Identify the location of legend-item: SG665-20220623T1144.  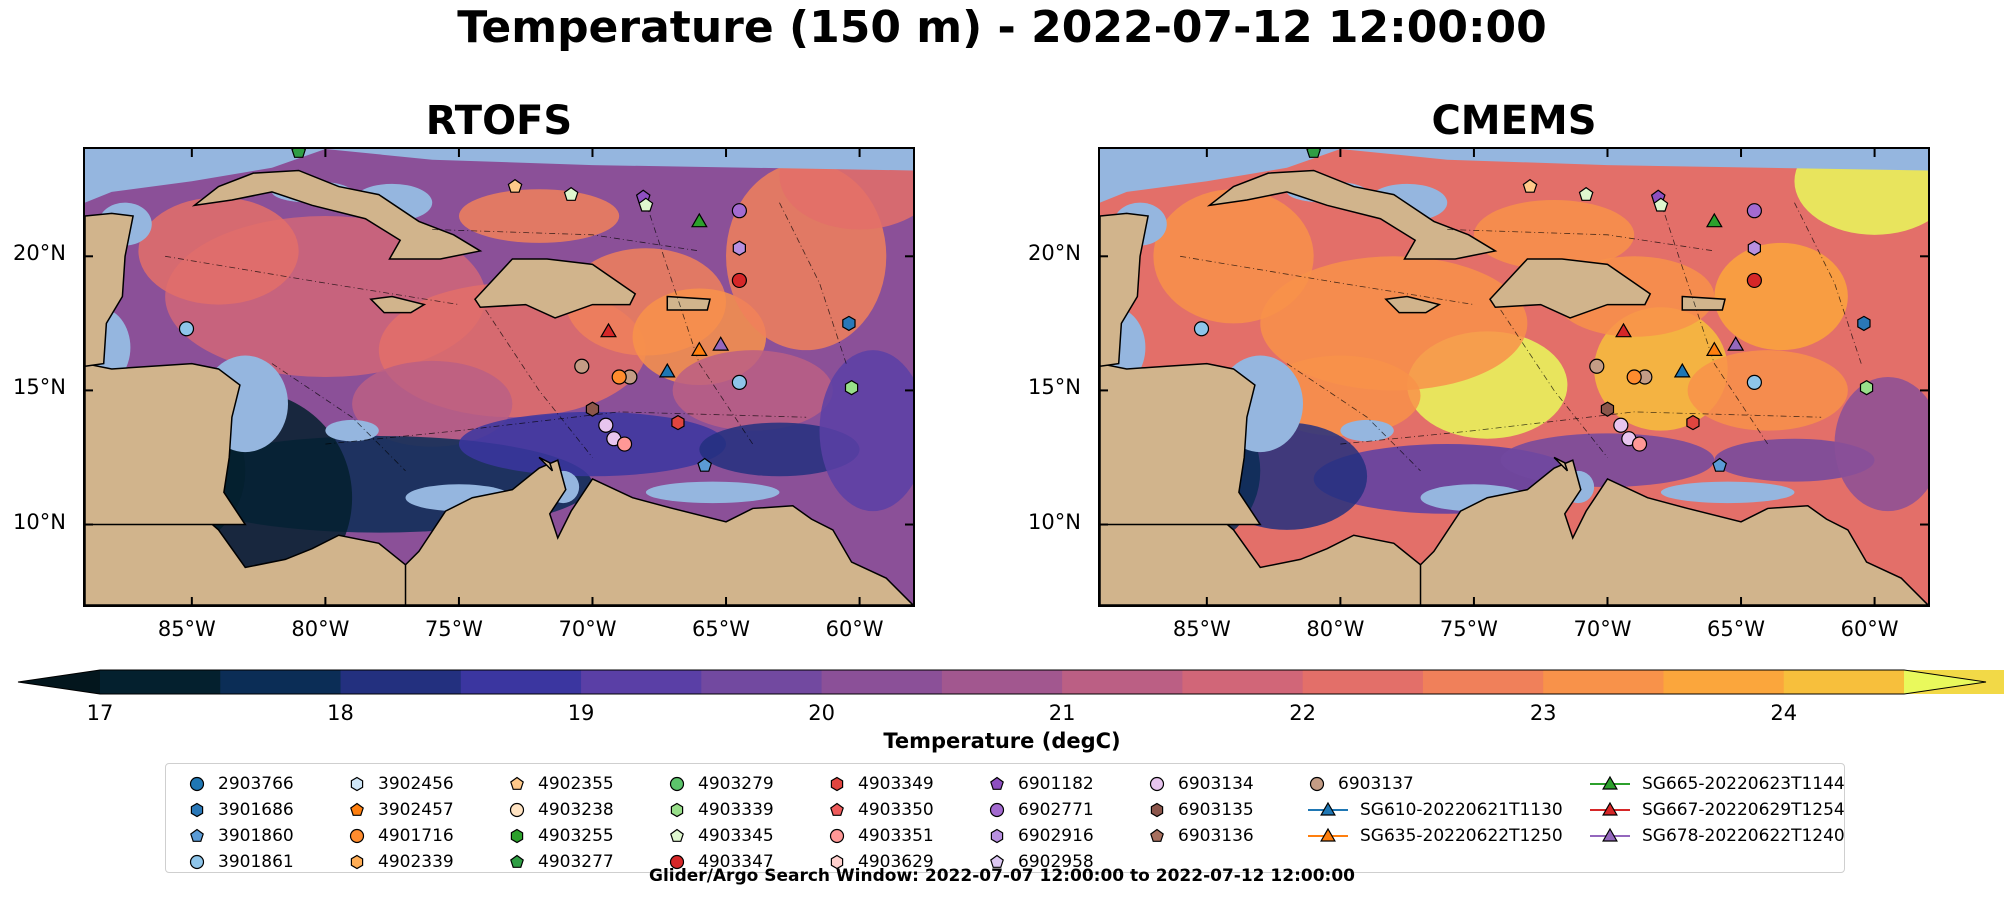
(1716, 784).